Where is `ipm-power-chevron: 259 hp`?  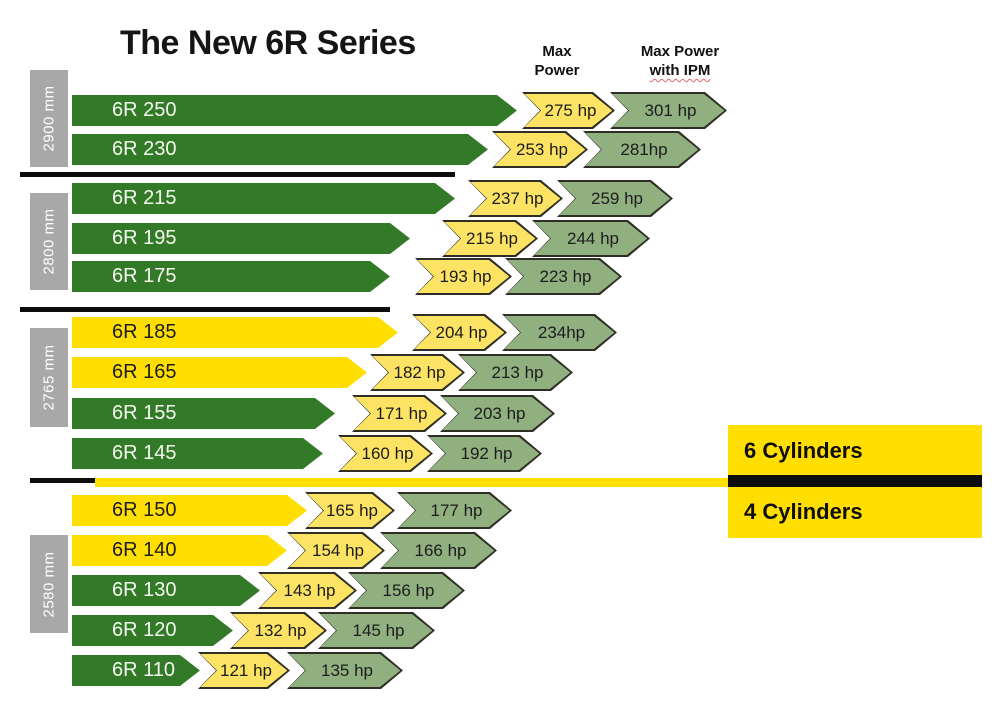
ipm-power-chevron: 259 hp is located at coordinates (615, 198).